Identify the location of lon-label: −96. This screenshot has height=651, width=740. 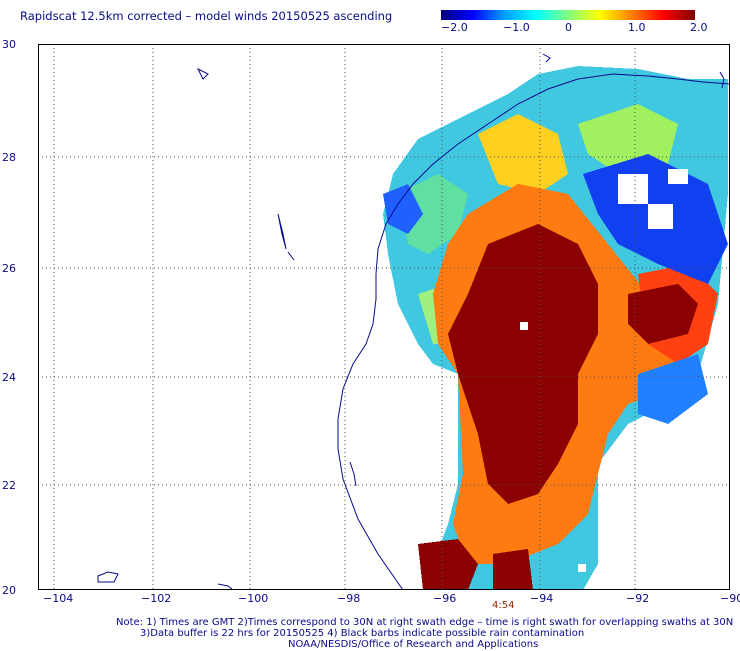
(445, 598).